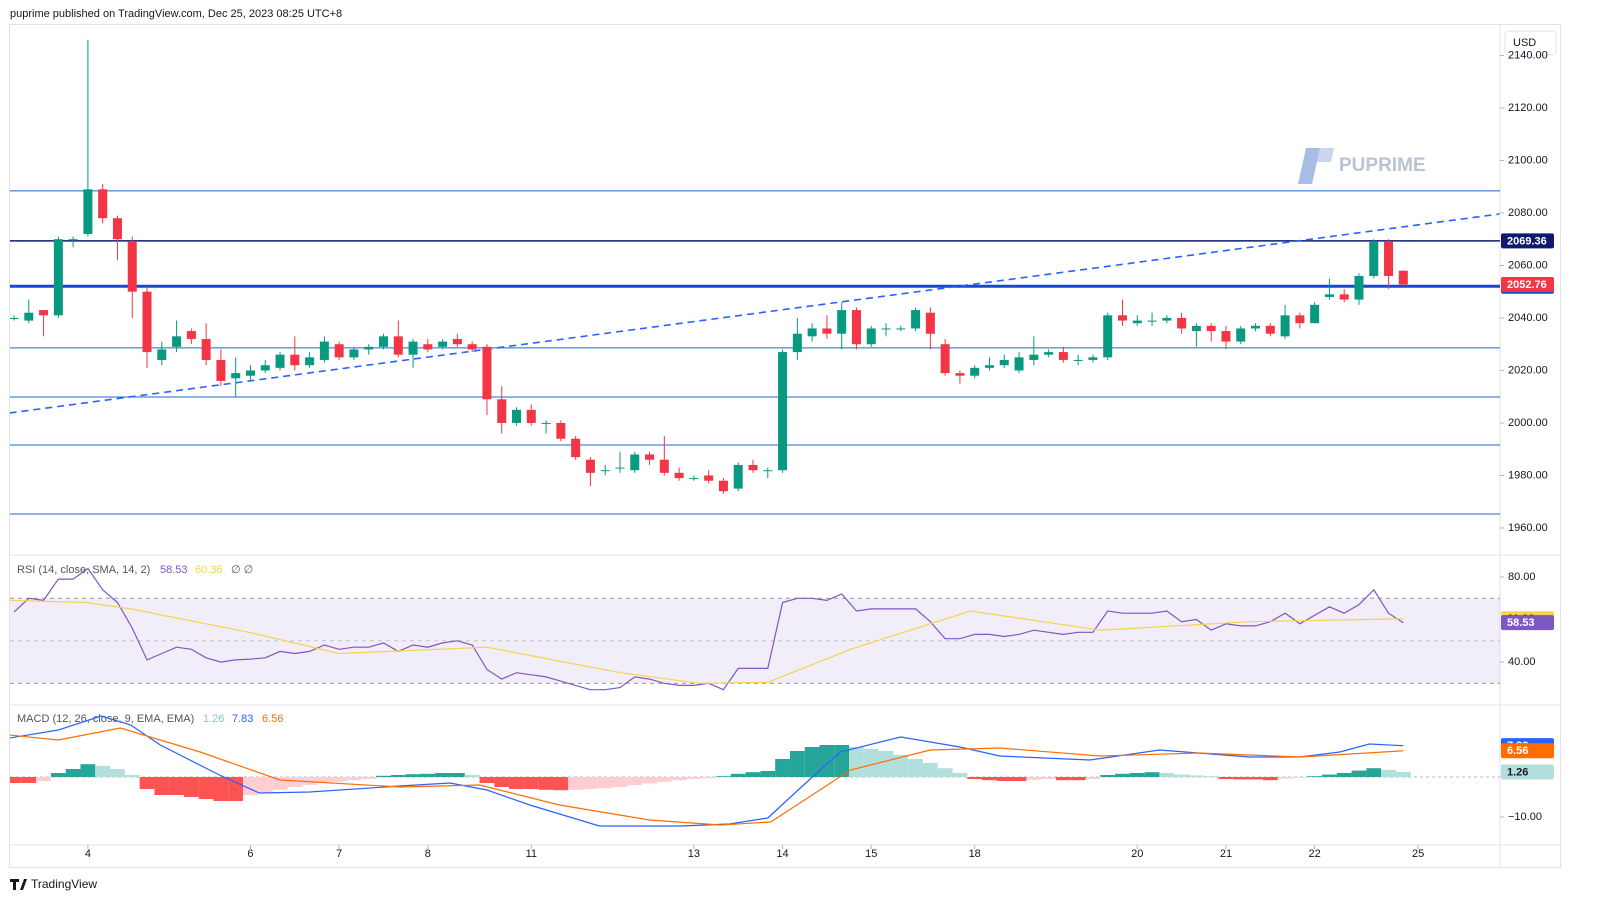 The height and width of the screenshot is (919, 1600). Describe the element at coordinates (1527, 241) in the screenshot. I see `price-badge` at that location.